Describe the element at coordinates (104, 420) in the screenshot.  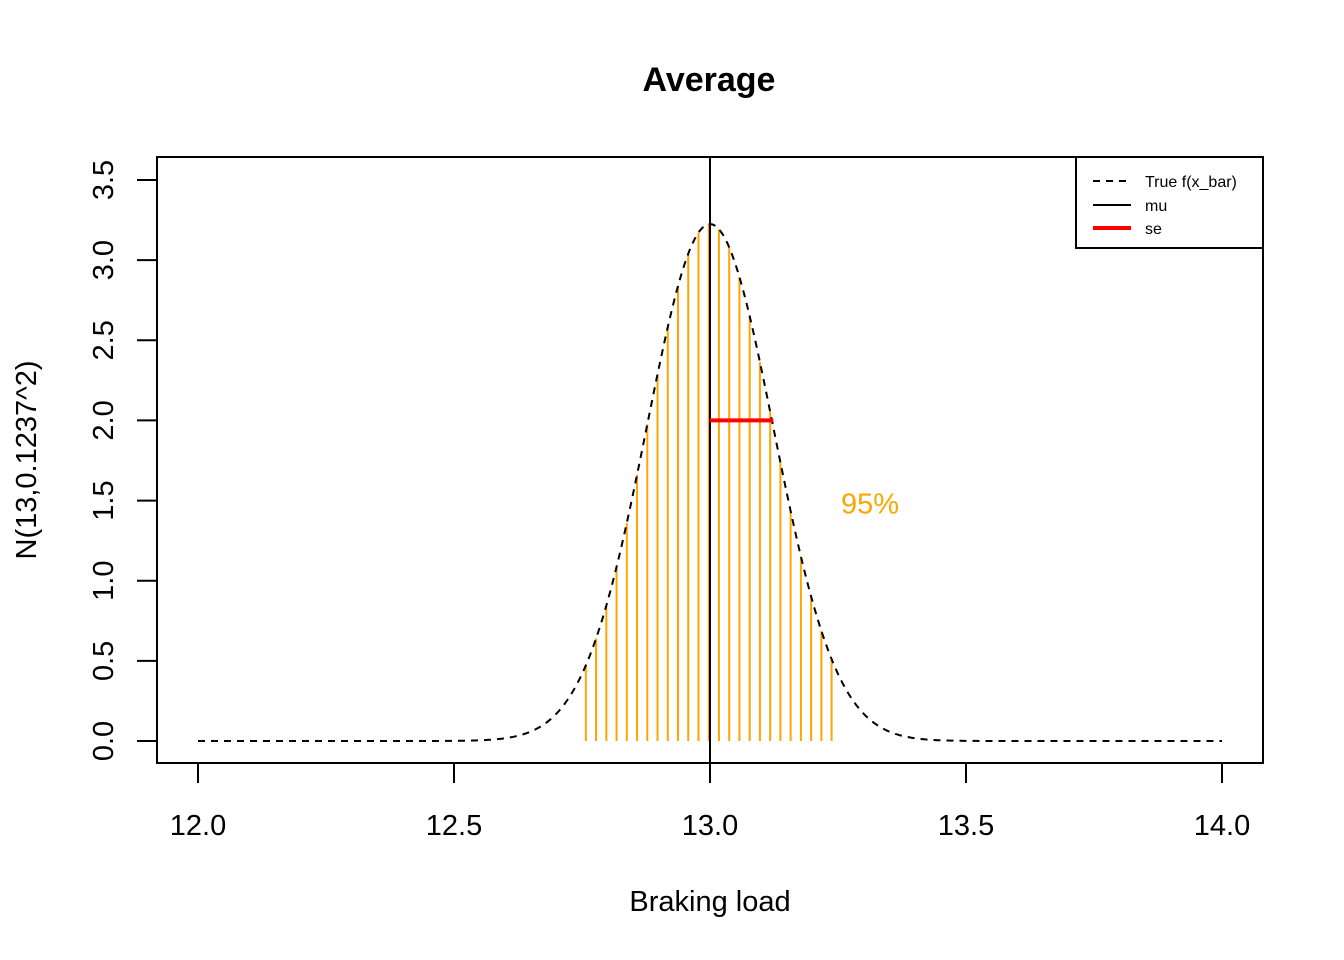
I see `y-tick-label: 2.0` at that location.